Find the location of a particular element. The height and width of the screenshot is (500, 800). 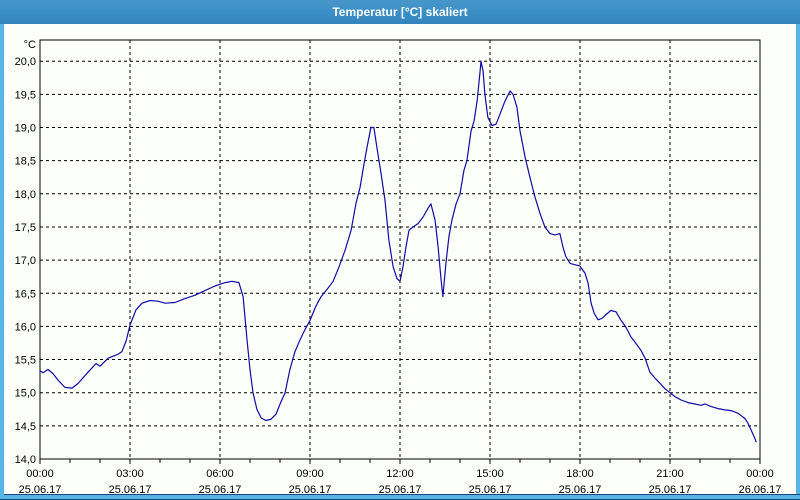

y-tick-label: 14,5 is located at coordinates (25, 427).